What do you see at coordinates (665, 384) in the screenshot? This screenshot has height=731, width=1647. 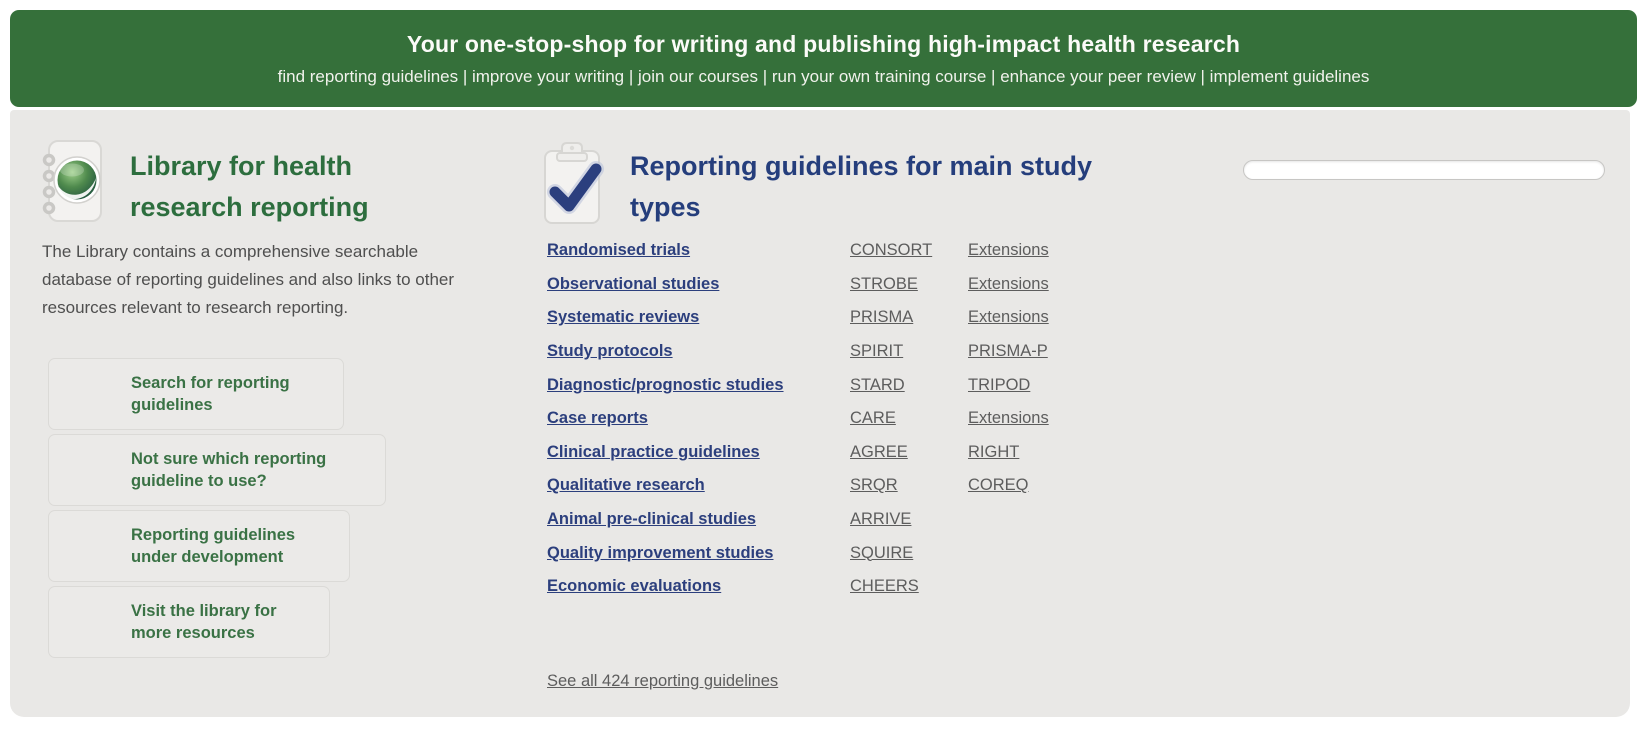 I see `study-type-link: Diagnostic/prognostic studies` at bounding box center [665, 384].